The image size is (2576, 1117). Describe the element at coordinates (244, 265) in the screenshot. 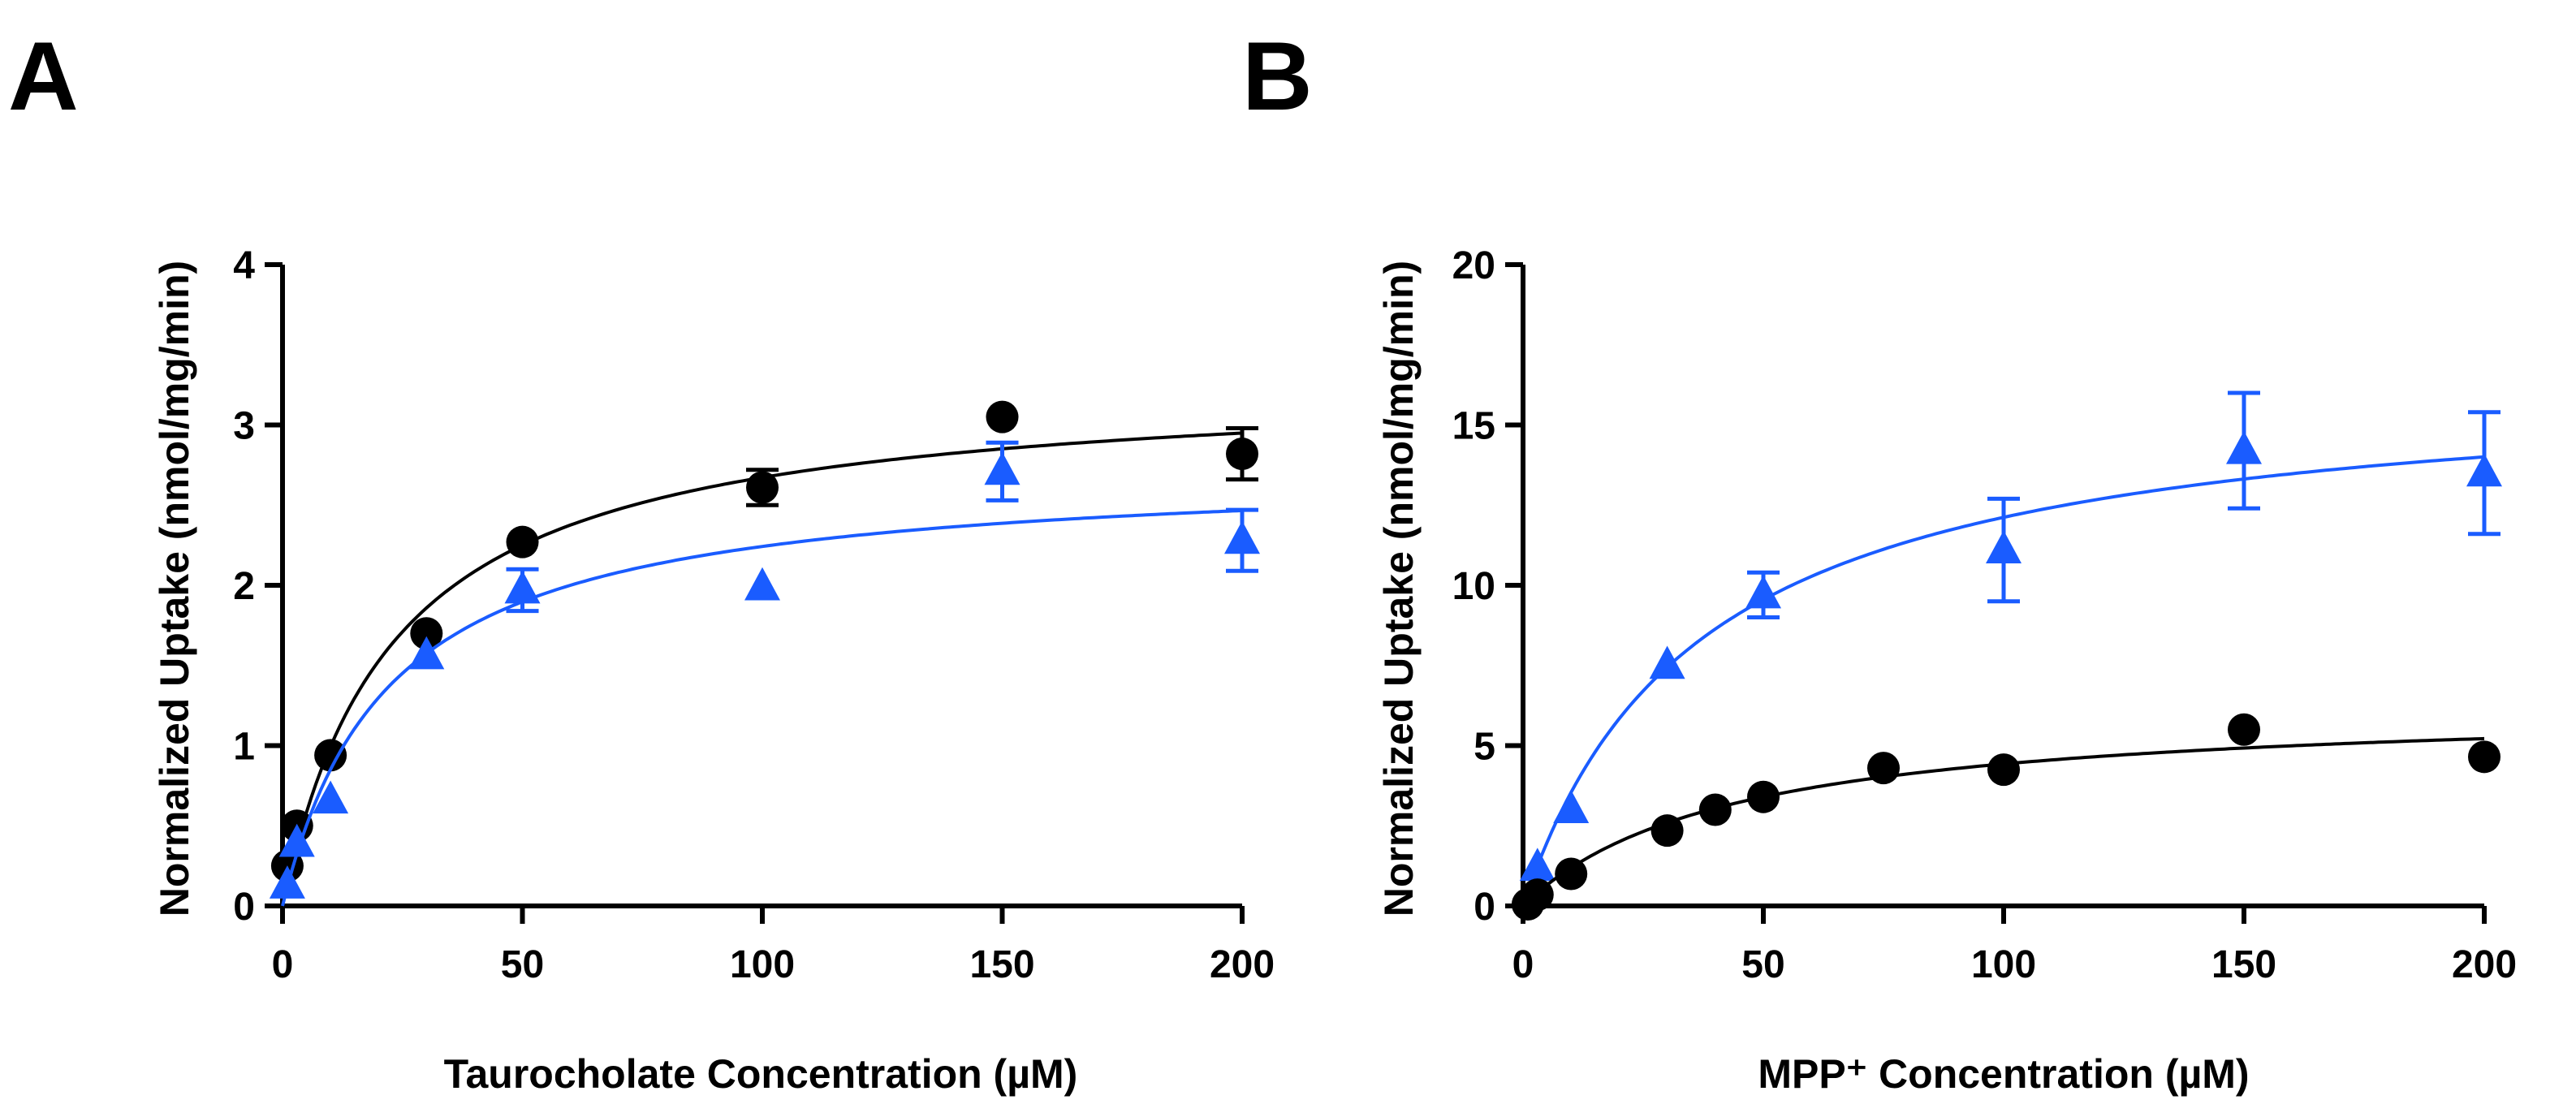

I see `y-tick-label: 4` at that location.